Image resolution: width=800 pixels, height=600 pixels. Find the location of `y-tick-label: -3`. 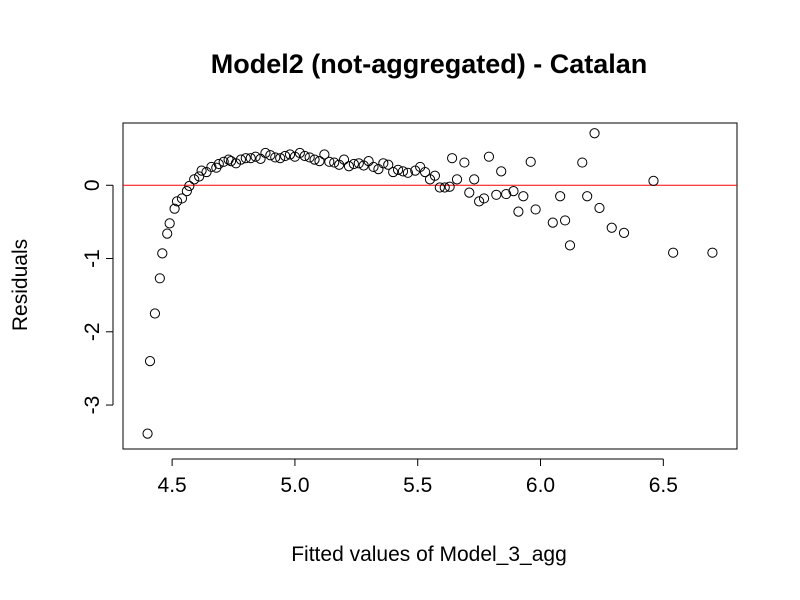

y-tick-label: -3 is located at coordinates (92, 405).